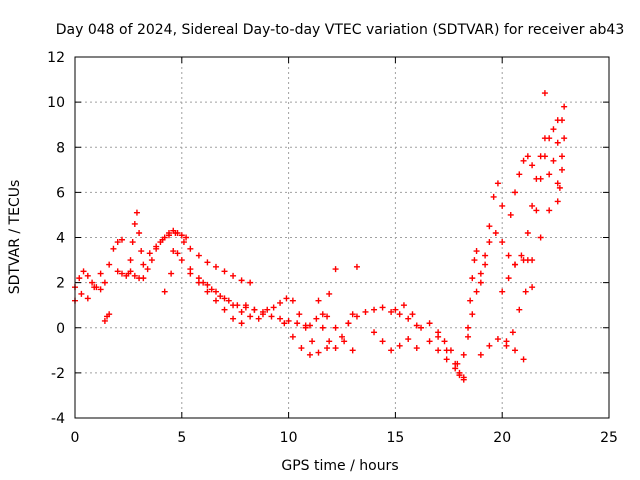 Image resolution: width=640 pixels, height=480 pixels. I want to click on y-axis-label: SDTVAR / TECUs, so click(15, 237).